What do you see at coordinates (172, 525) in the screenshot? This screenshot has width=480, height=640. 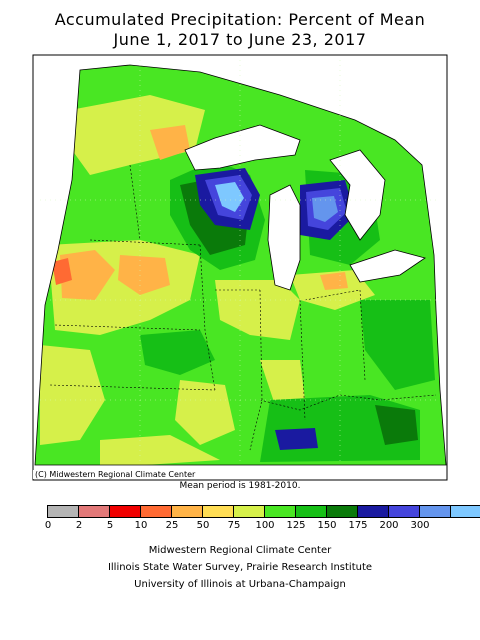 I see `legend-tick-label: 25` at bounding box center [172, 525].